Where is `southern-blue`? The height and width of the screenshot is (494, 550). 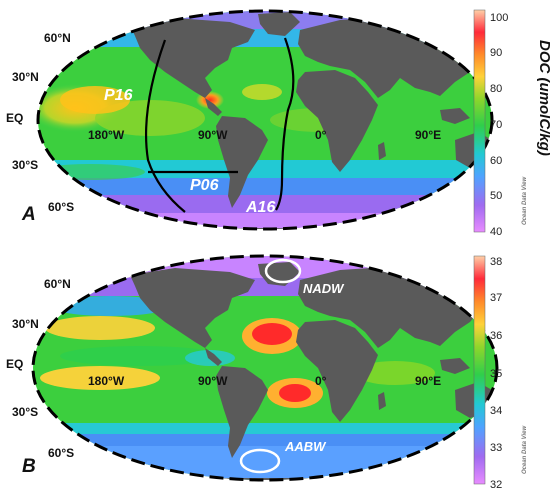
southern-blue is located at coordinates (265, 188).